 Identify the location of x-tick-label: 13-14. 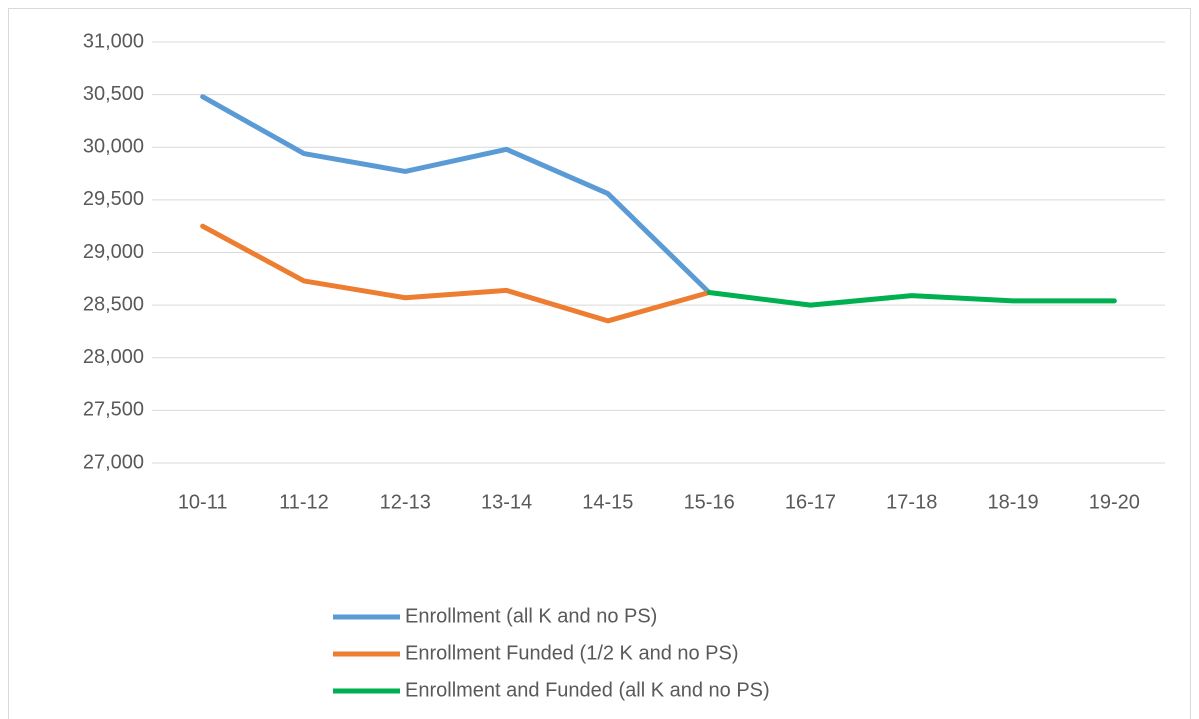
(506, 502).